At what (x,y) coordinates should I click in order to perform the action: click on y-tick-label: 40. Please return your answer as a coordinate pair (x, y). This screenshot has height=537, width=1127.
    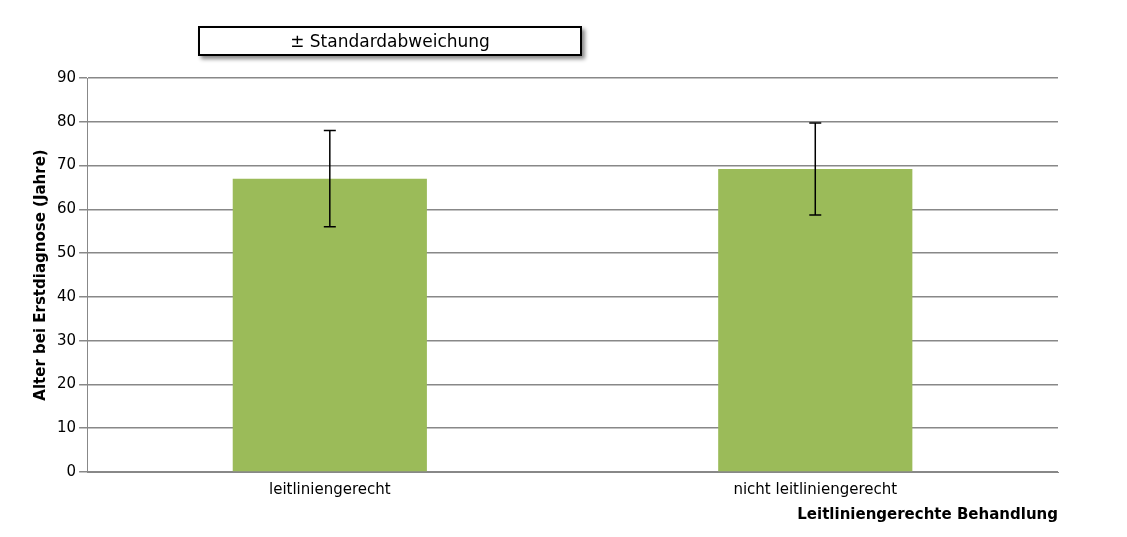
    Looking at the image, I should click on (66, 295).